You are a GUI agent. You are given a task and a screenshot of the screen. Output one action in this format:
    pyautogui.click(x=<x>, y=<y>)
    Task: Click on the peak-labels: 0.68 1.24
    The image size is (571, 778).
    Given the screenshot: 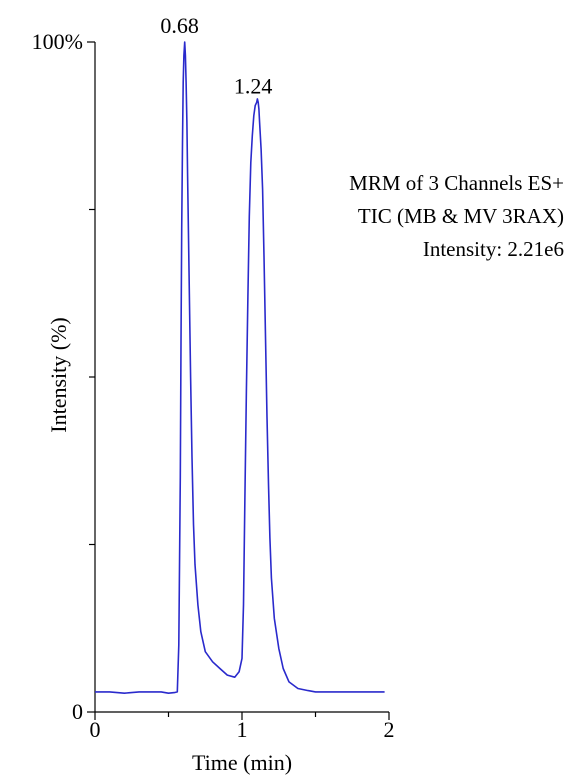 What is the action you would take?
    pyautogui.click(x=216, y=55)
    